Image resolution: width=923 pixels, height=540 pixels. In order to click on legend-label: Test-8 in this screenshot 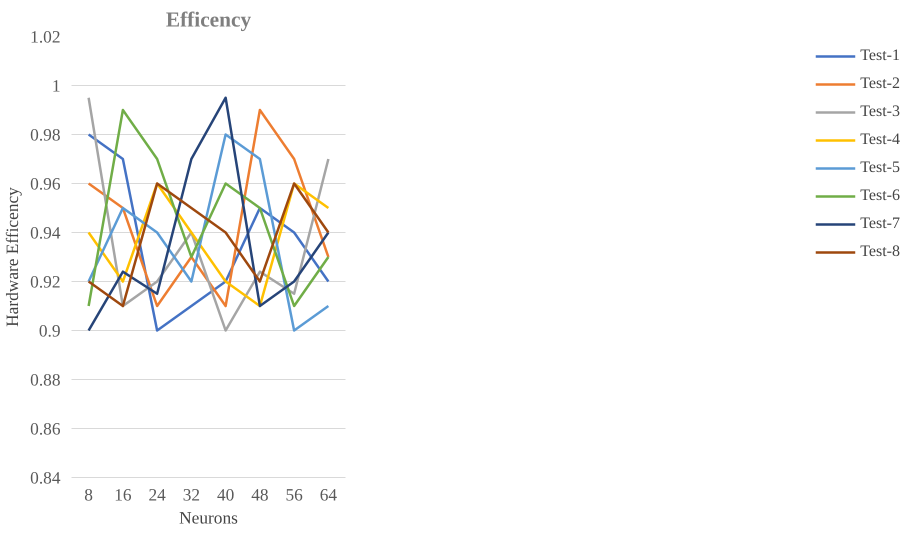, I will do `click(880, 252)`.